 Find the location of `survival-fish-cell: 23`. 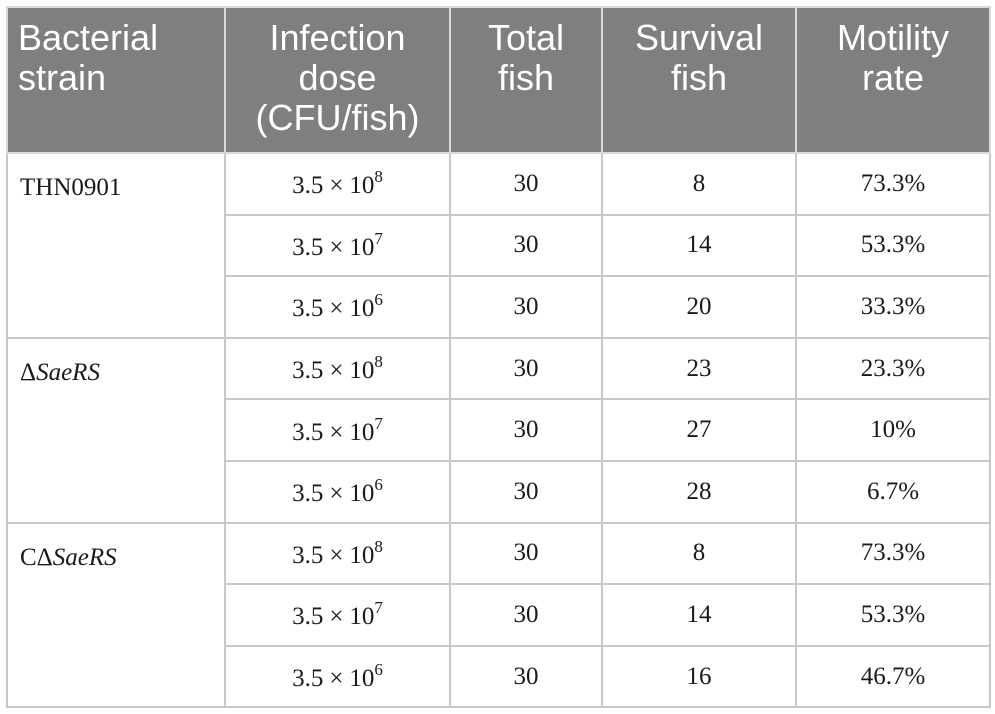

survival-fish-cell: 23 is located at coordinates (699, 368).